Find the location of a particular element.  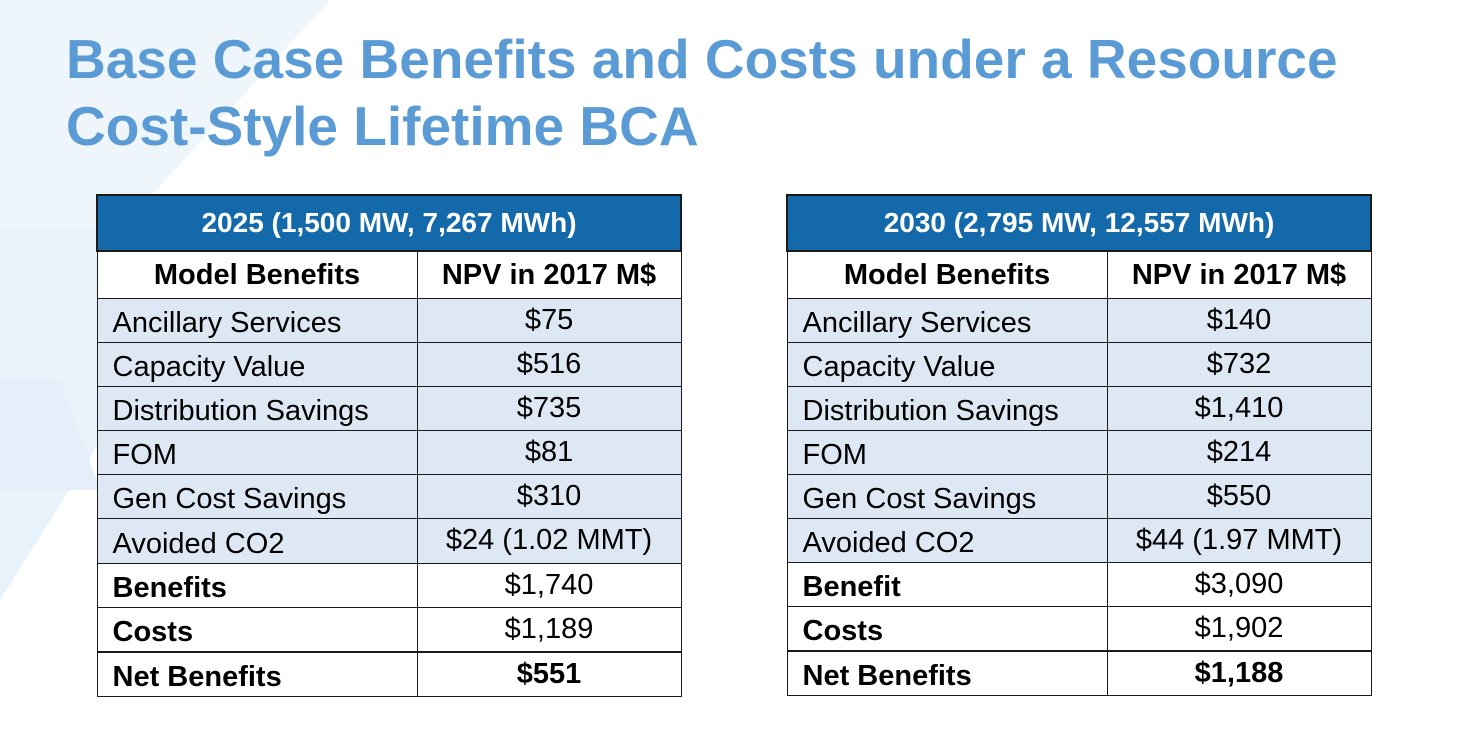

table-row: Costs $1,902 is located at coordinates (1079, 628).